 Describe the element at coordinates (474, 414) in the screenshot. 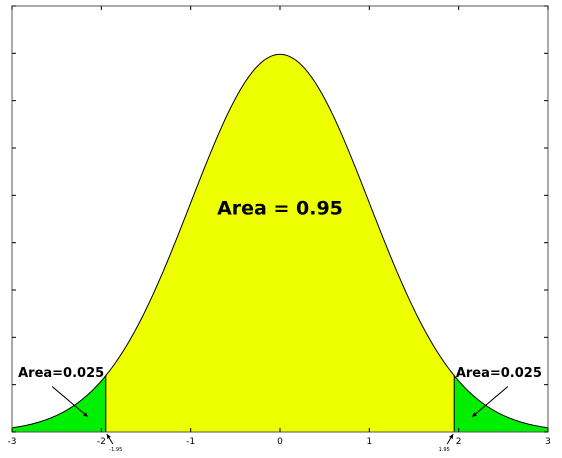

I see `arrowhead-right-tail` at that location.